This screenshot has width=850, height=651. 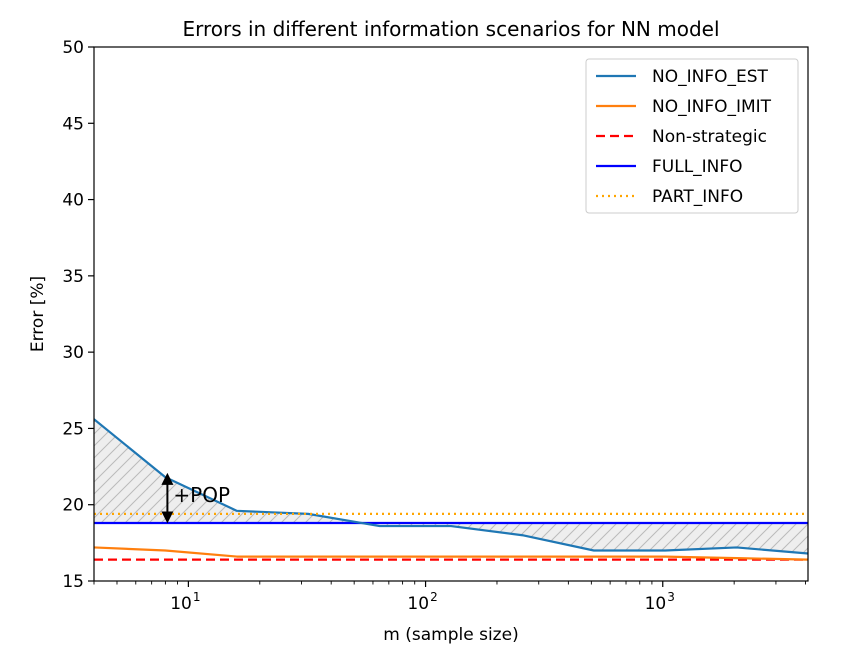 I want to click on y-tick-label: 15, so click(x=73, y=582).